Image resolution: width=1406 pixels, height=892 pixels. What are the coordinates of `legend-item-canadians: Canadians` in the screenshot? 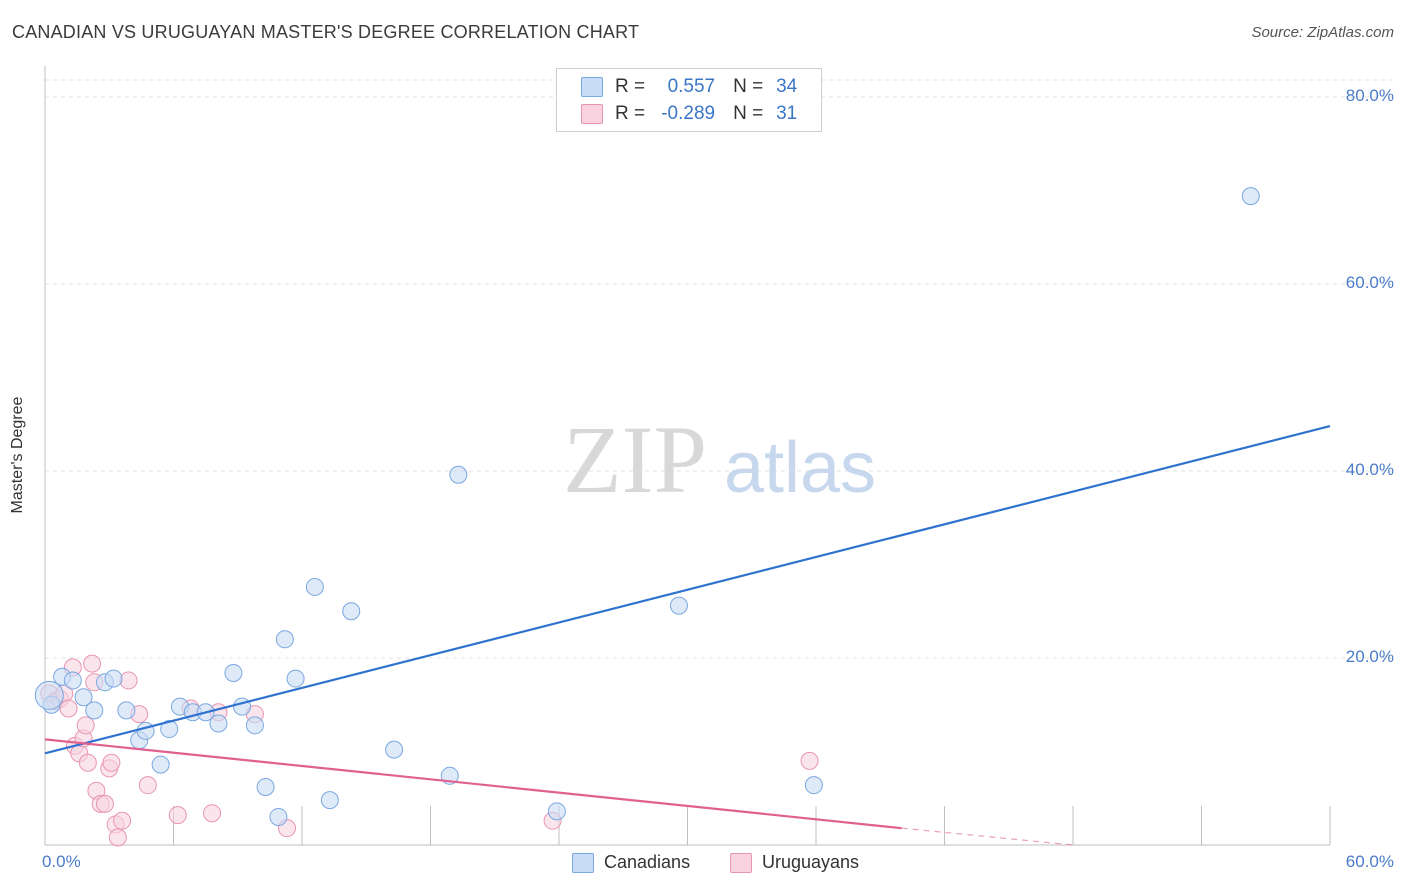 It's located at (631, 862).